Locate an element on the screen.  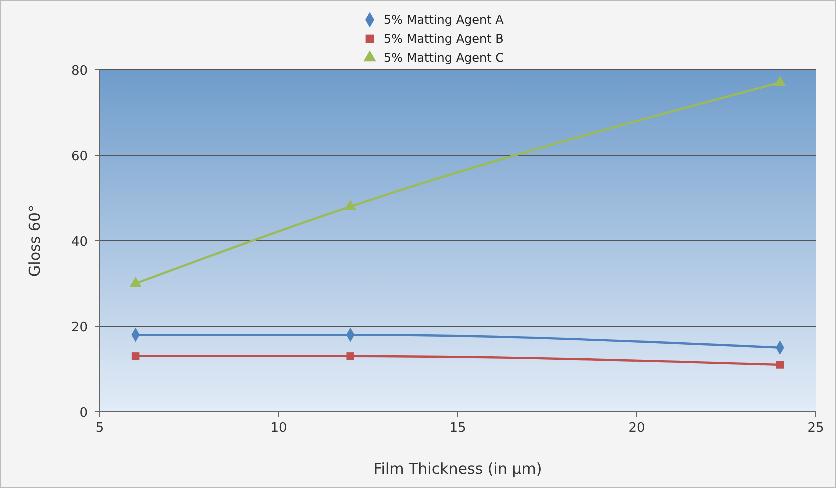
y-tick-label: 60 is located at coordinates (79, 157).